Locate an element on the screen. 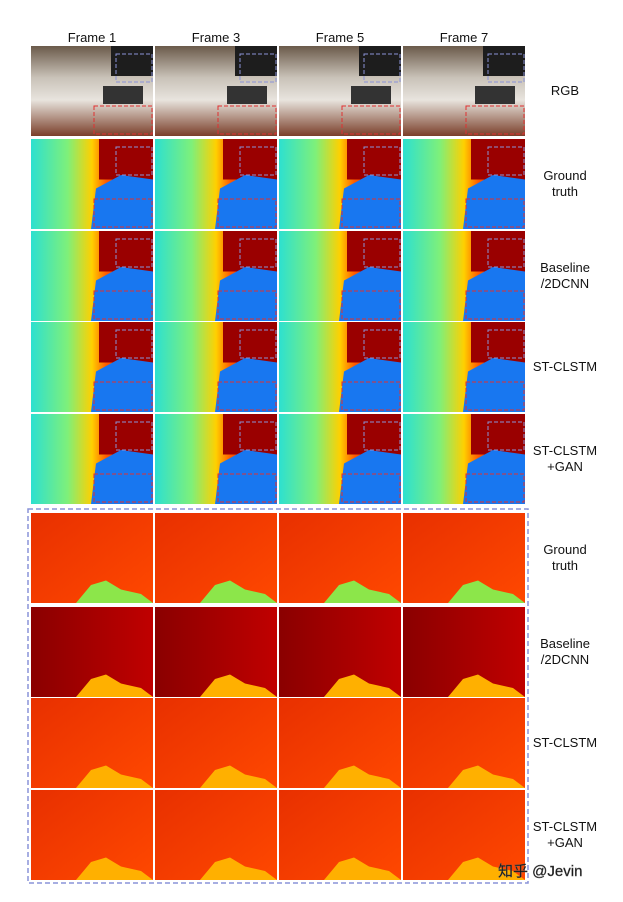 This screenshot has height=902, width=623. column-header: Frame 5 is located at coordinates (340, 37).